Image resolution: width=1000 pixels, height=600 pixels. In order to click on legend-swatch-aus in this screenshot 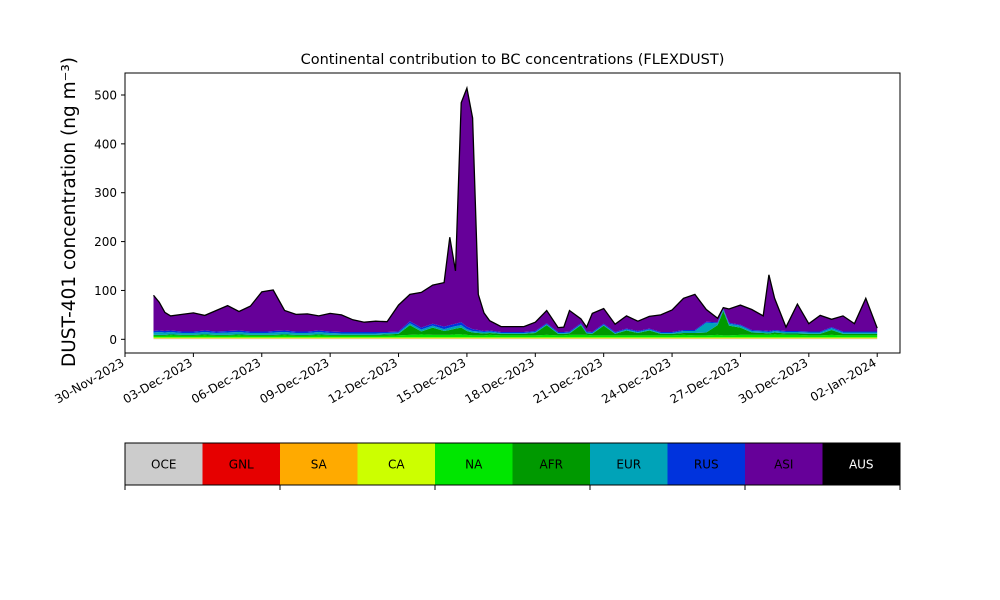, I will do `click(861, 464)`.